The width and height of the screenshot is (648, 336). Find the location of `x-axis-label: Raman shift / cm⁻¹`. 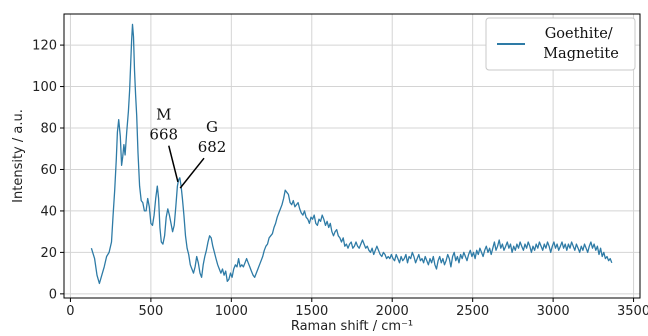

x-axis-label: Raman shift / cm⁻¹ is located at coordinates (352, 326).